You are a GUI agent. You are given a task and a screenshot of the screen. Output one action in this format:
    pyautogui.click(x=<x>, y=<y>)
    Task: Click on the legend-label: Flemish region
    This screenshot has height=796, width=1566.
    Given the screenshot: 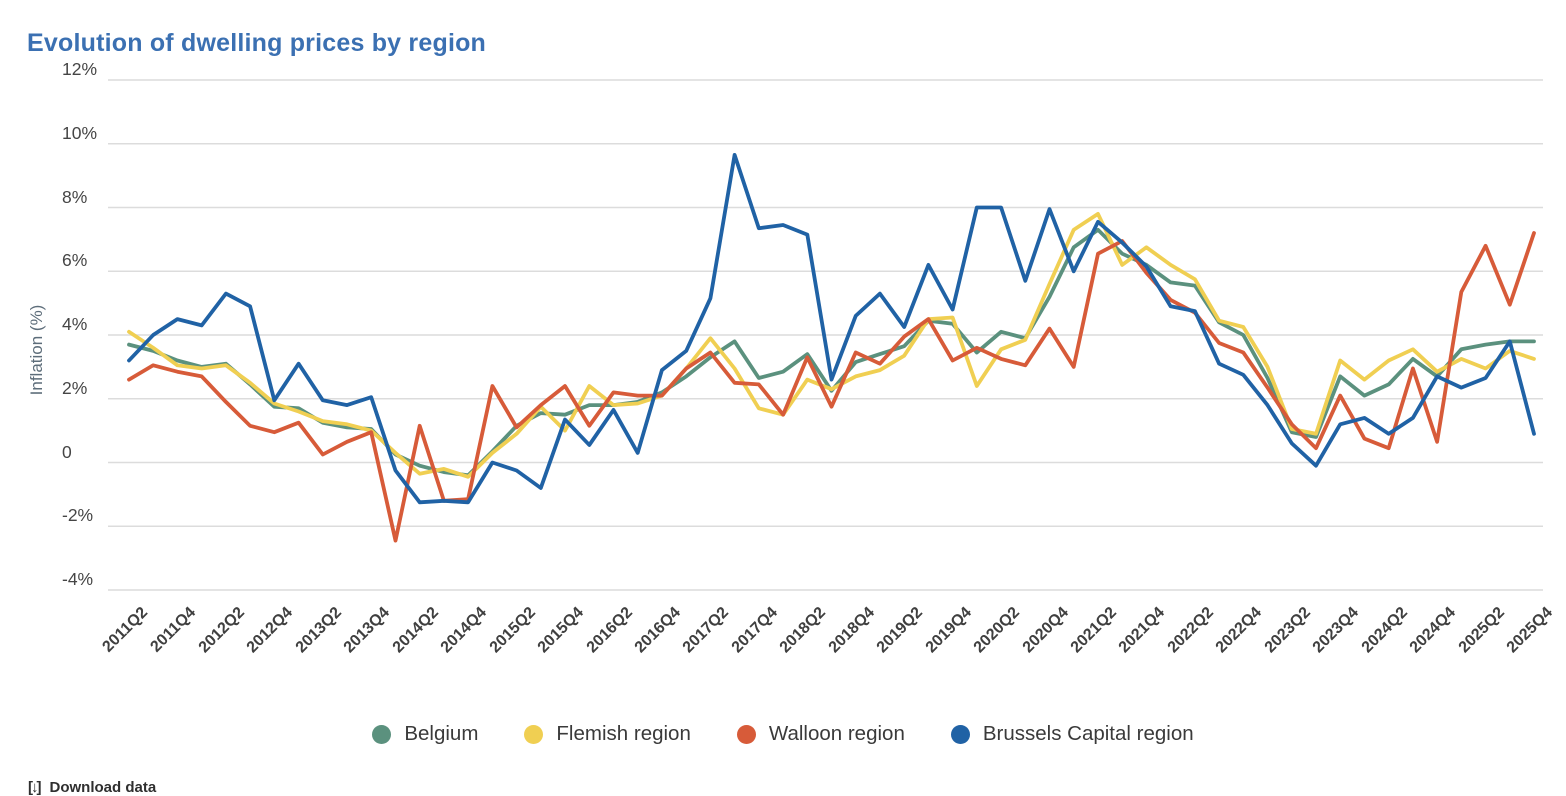 What is the action you would take?
    pyautogui.click(x=623, y=733)
    